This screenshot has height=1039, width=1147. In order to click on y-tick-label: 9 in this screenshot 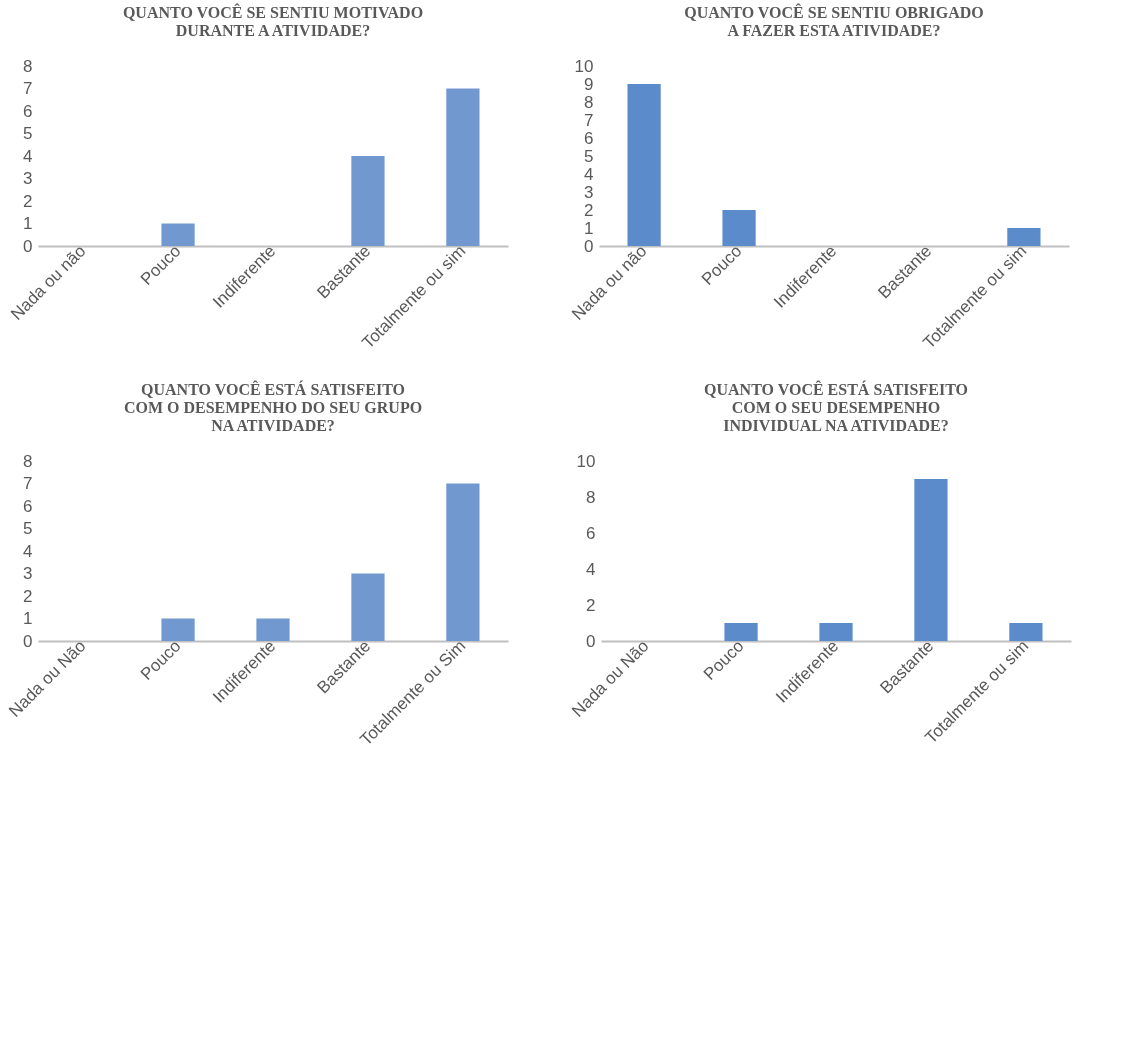, I will do `click(589, 84)`.